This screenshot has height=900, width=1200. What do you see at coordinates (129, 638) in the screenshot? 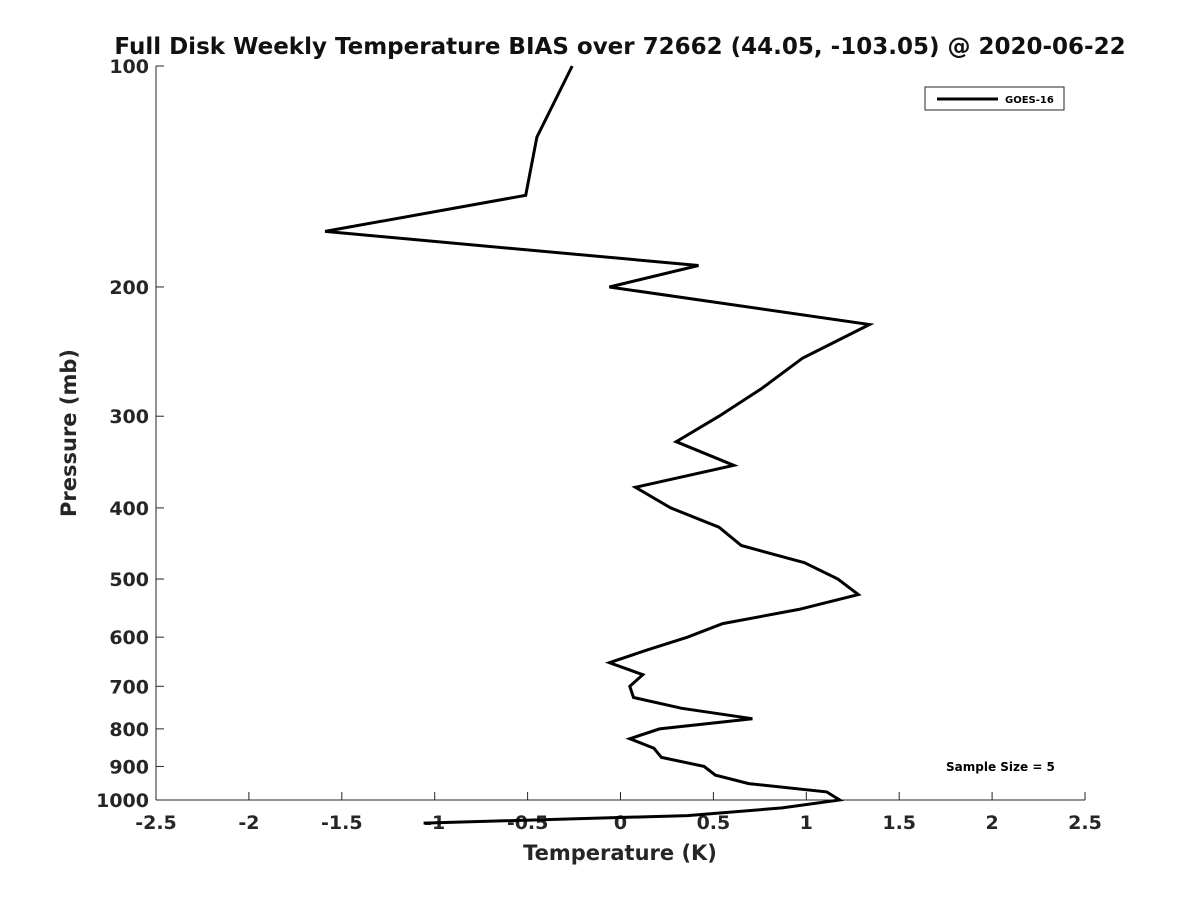
I see `y-tick-label: 600` at bounding box center [129, 638].